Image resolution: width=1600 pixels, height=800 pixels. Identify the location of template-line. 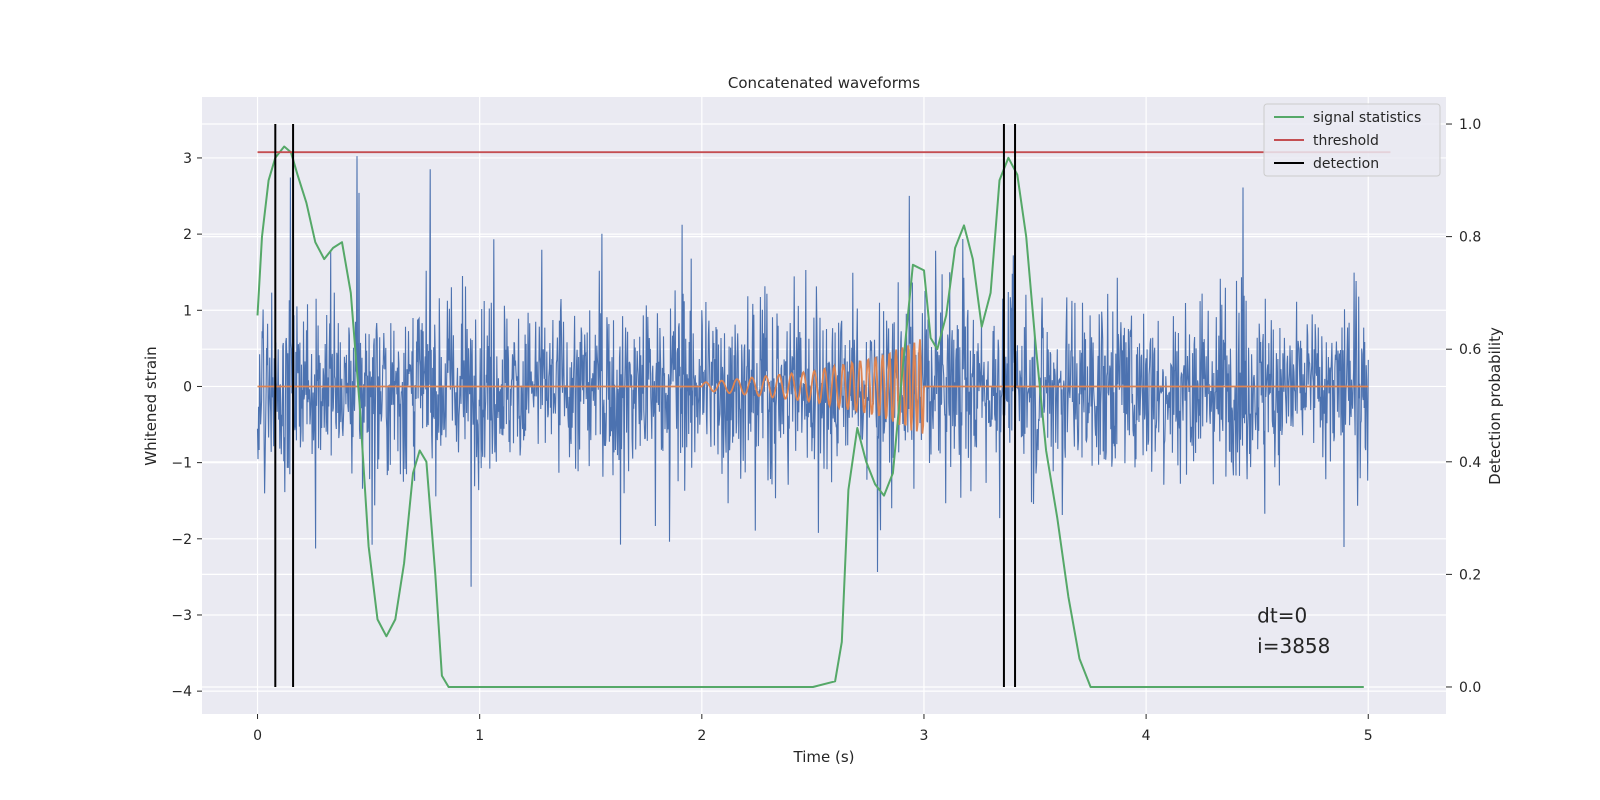
(813, 386).